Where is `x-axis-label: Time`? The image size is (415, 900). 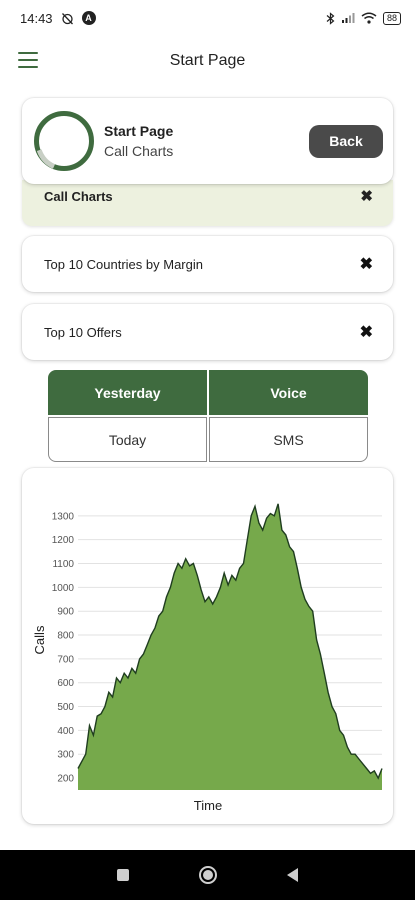 x-axis-label: Time is located at coordinates (208, 805).